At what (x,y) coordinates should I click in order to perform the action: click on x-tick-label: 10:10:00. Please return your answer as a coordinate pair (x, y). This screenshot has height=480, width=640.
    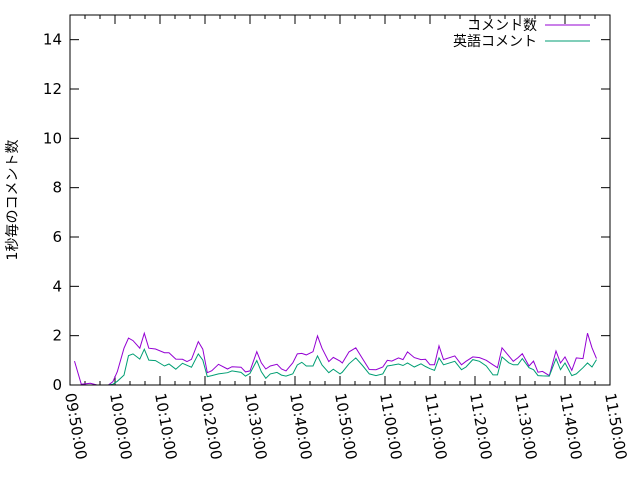
    Looking at the image, I should click on (165, 426).